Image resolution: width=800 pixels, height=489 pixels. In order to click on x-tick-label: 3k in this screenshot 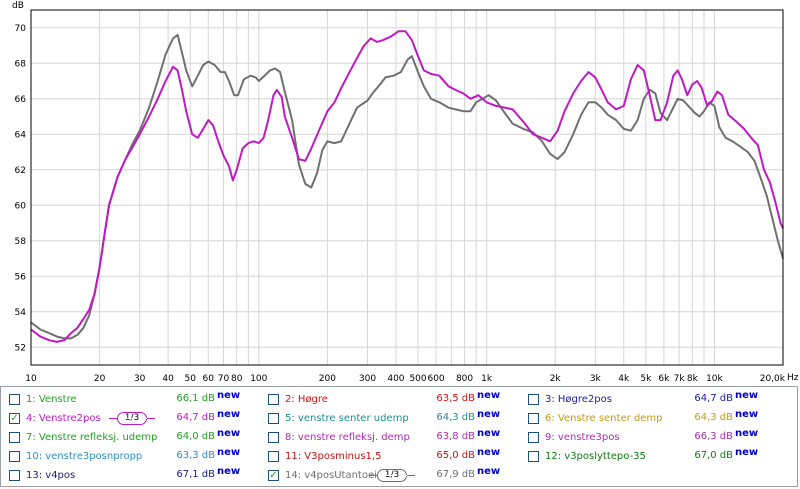, I will do `click(596, 379)`.